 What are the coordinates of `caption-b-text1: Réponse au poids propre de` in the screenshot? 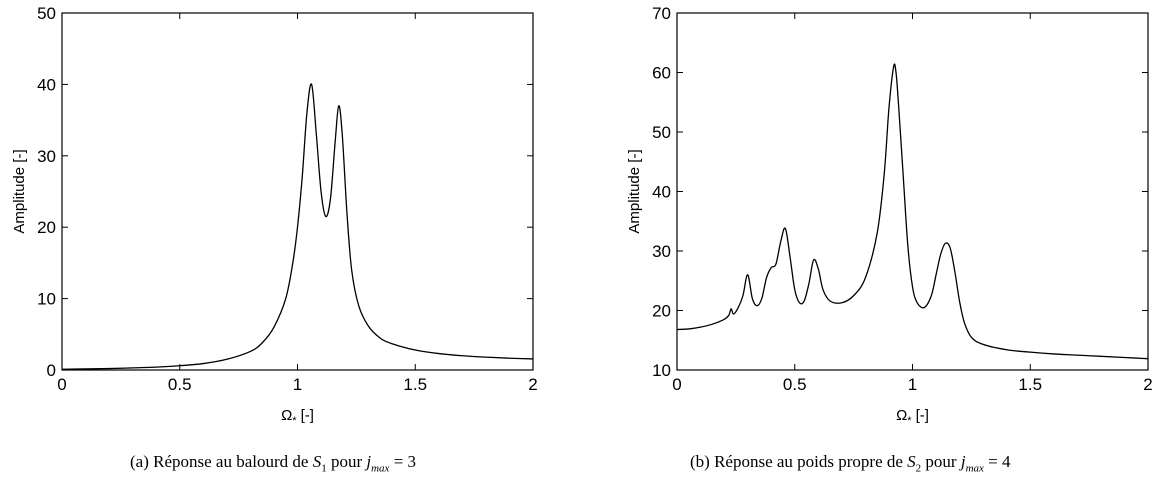 It's located at (808, 461).